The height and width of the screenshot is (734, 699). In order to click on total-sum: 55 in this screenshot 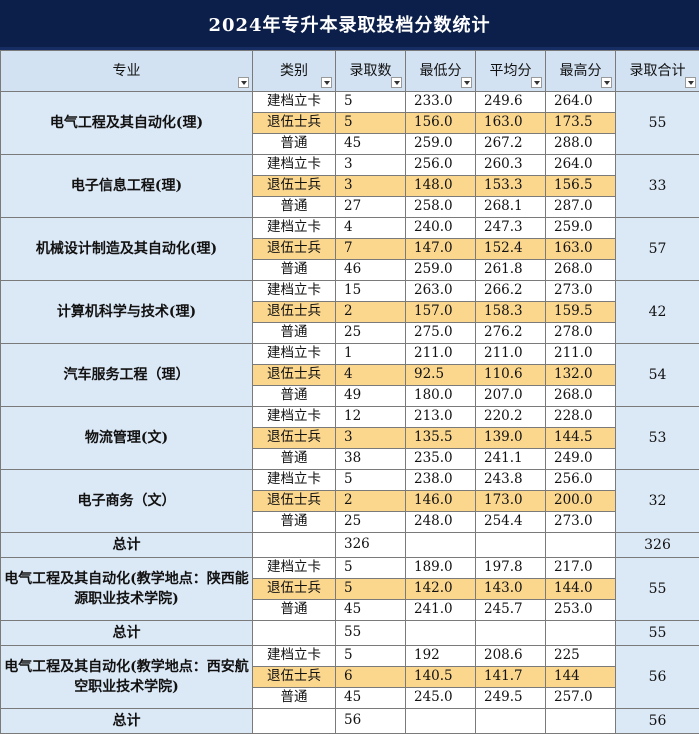, I will do `click(657, 633)`.